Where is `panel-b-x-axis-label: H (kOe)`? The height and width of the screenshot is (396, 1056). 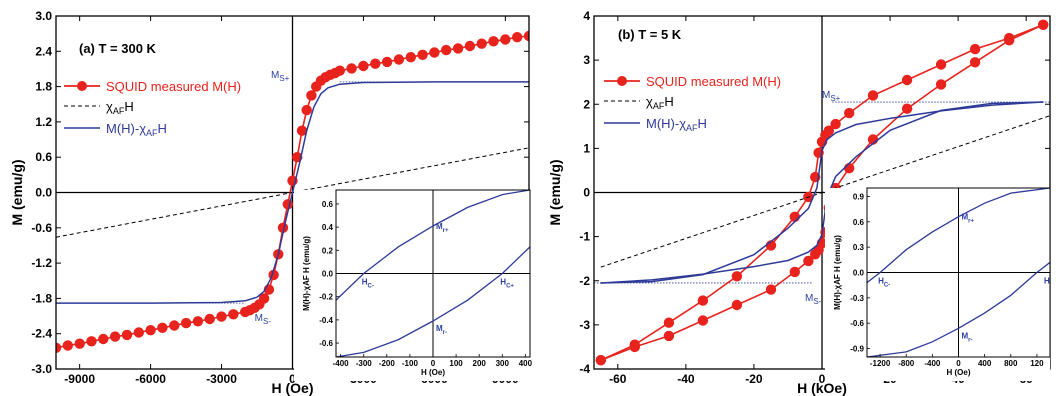 panel-b-x-axis-label: H (kOe) is located at coordinates (822, 388).